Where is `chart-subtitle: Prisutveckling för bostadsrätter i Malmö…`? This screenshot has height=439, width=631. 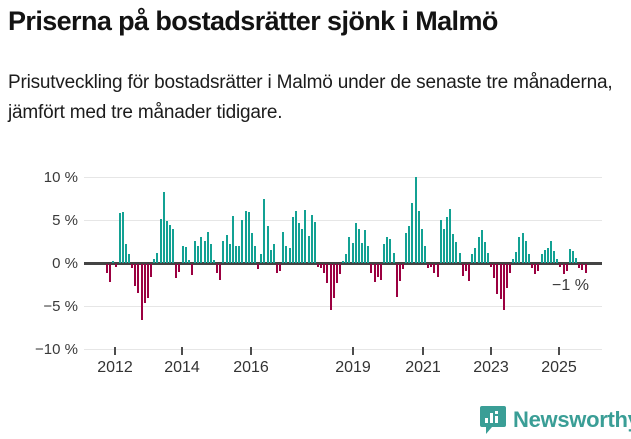 chart-subtitle: Prisutveckling för bostadsrätter i Malmö… is located at coordinates (310, 97).